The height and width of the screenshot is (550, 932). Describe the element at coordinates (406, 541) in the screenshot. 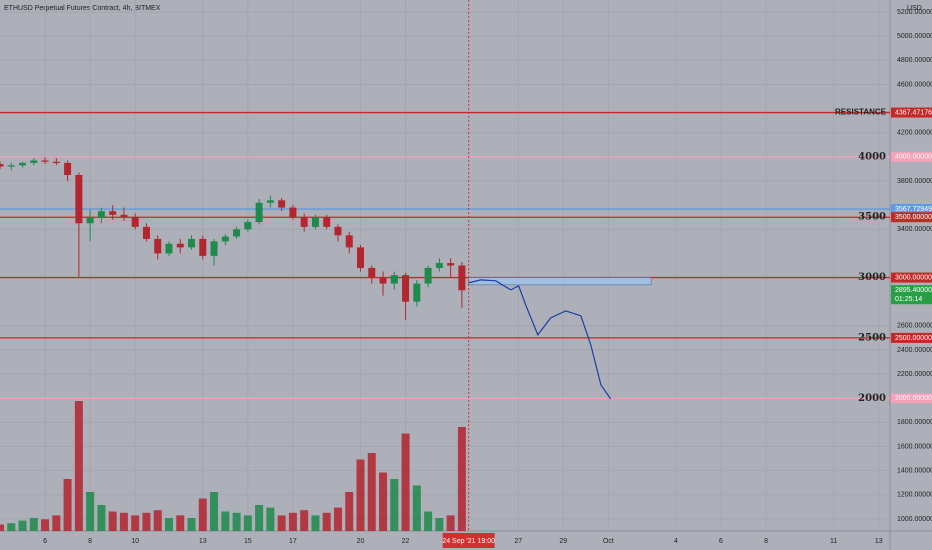

I see `x-tick-label: 22` at that location.